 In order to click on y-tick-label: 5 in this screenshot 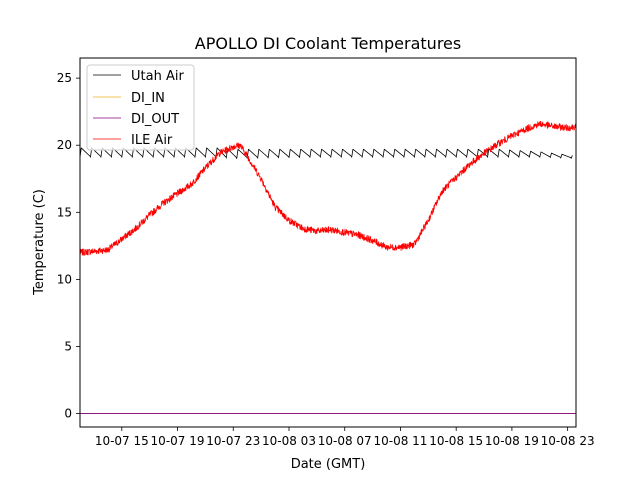, I will do `click(68, 346)`.